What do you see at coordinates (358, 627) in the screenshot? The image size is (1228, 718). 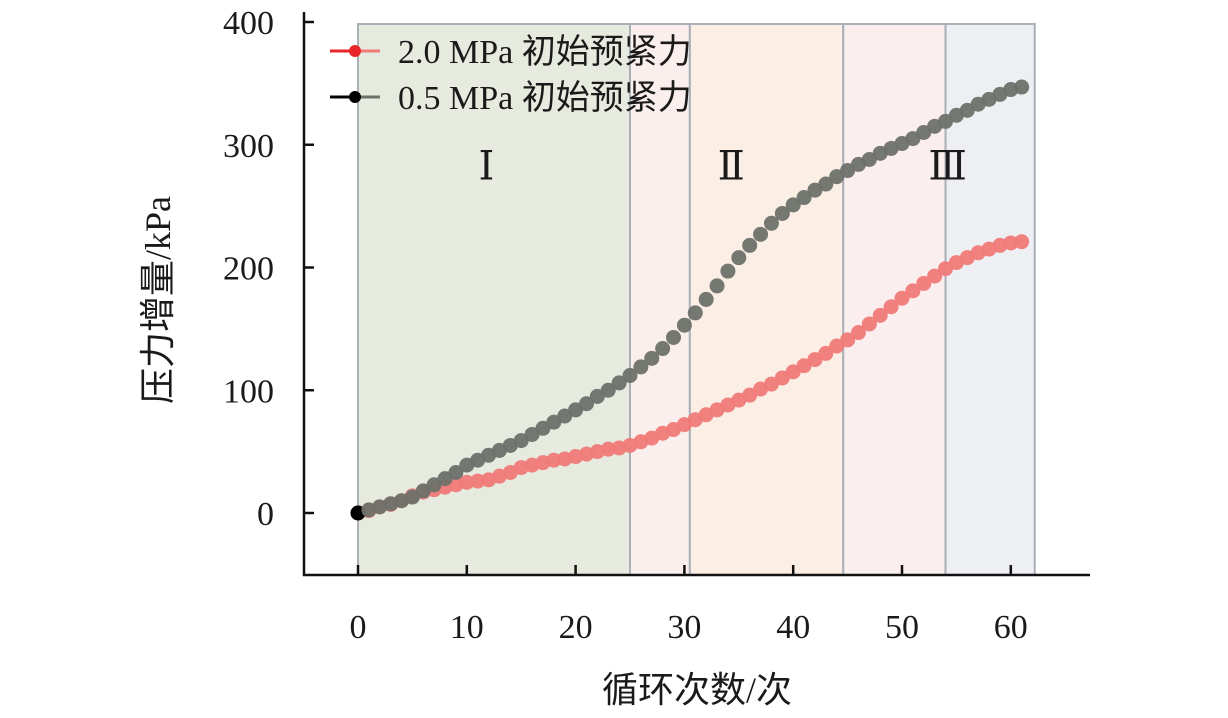 I see `x-tick-label: 0` at bounding box center [358, 627].